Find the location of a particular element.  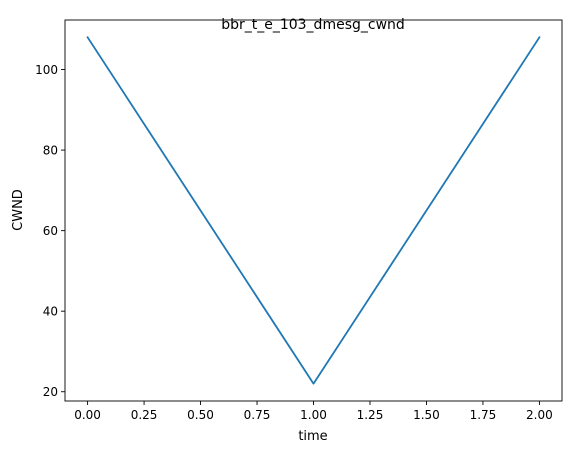

chart-title: bbr_t_e_103_dmesg_cwnd is located at coordinates (313, 25).